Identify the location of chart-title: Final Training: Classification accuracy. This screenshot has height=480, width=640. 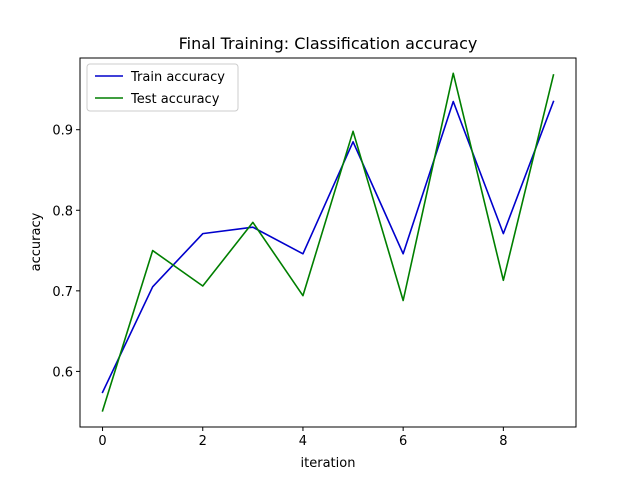
(328, 43).